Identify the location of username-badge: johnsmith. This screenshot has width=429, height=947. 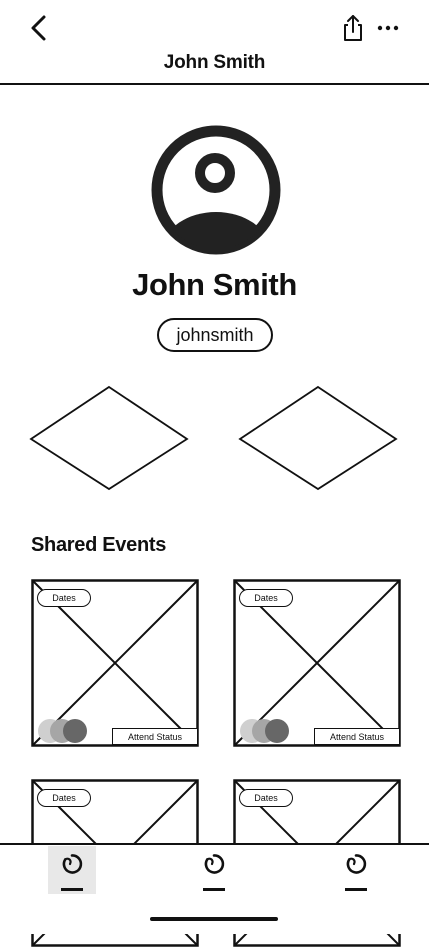
(215, 335).